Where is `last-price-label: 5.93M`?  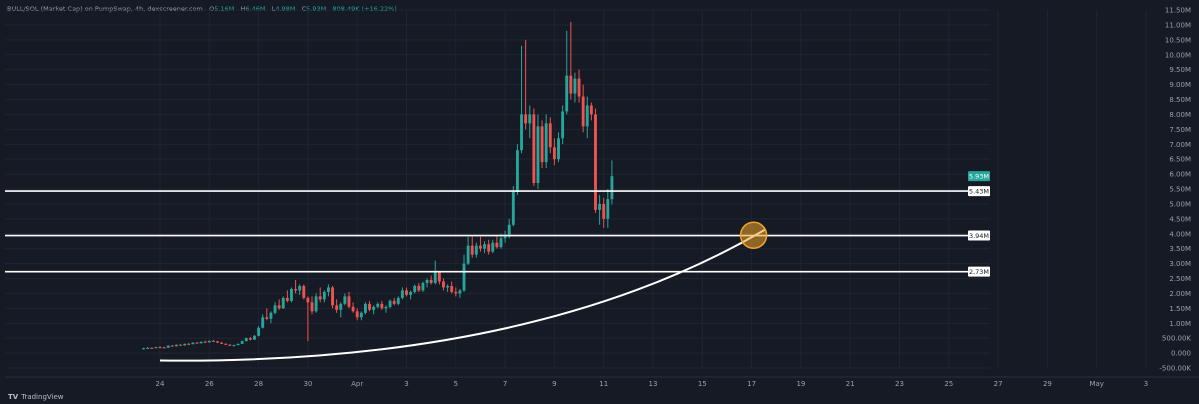 last-price-label: 5.93M is located at coordinates (979, 176).